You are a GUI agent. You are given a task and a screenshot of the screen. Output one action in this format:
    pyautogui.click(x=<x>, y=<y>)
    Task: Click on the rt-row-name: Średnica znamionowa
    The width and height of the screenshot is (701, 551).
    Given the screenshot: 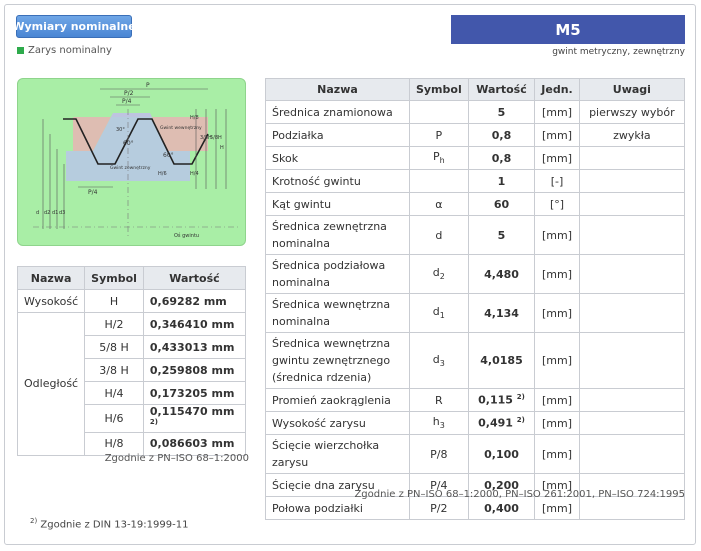 What is the action you would take?
    pyautogui.click(x=337, y=112)
    